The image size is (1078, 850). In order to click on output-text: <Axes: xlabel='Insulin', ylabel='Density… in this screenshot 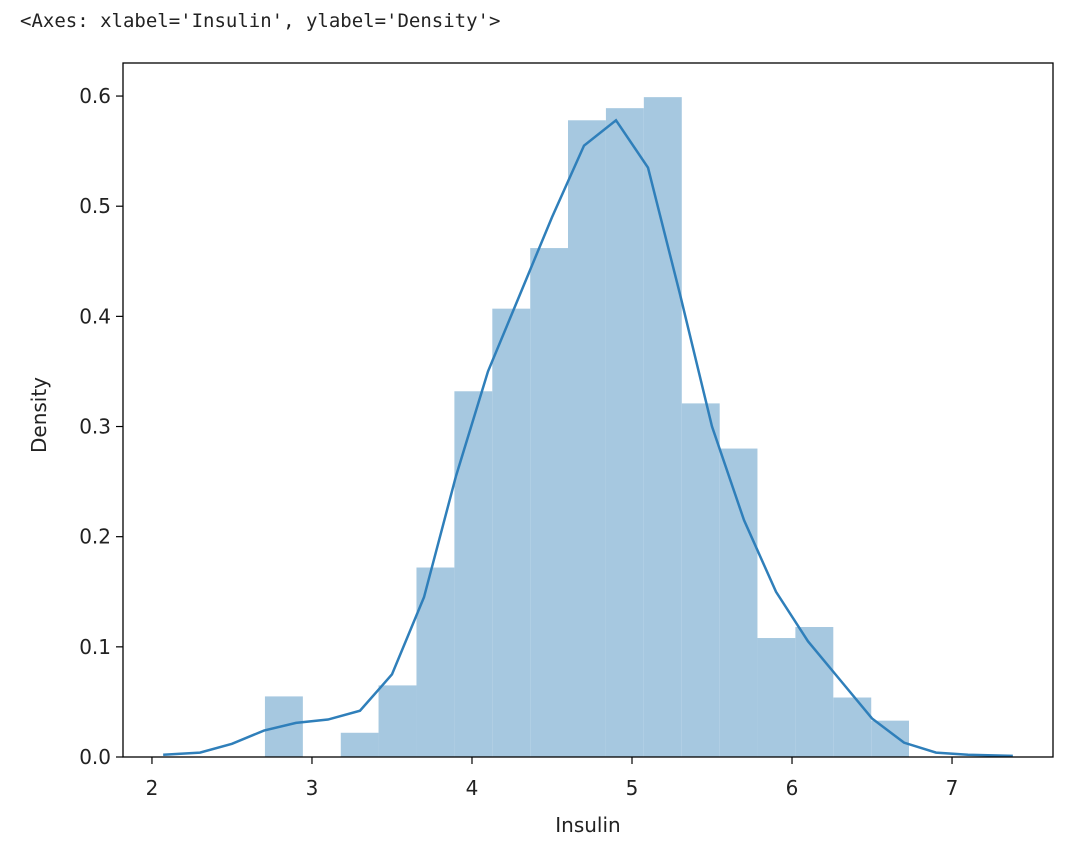, I will do `click(260, 21)`.